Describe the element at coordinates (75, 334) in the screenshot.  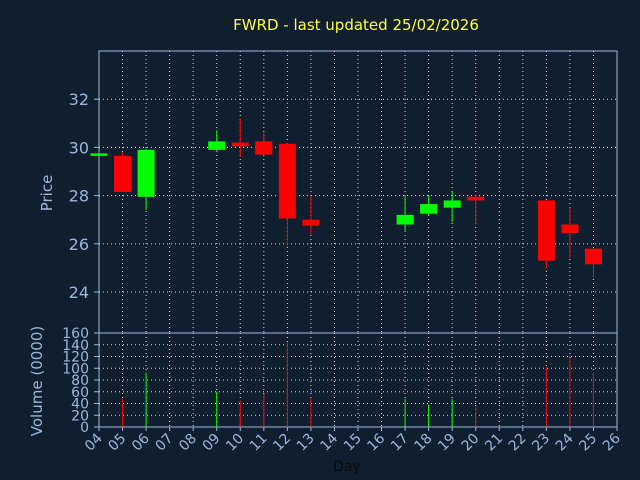
I see `volume-tick-label: 160` at that location.